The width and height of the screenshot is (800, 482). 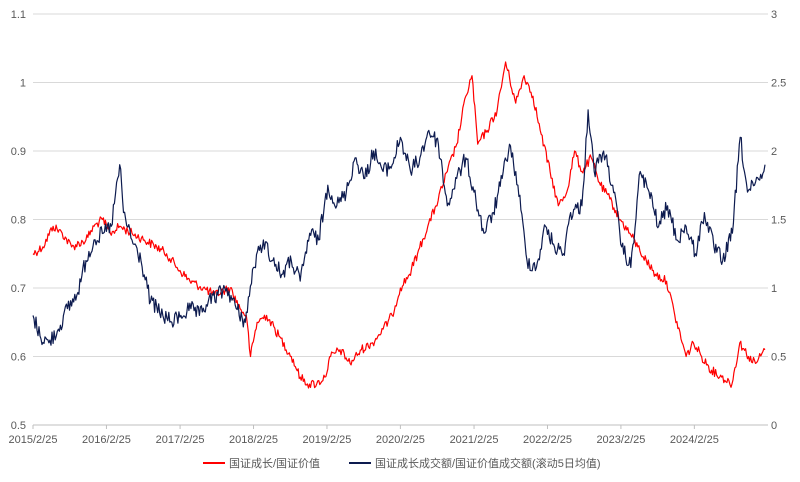 What do you see at coordinates (778, 84) in the screenshot?
I see `y-right-tick-label: 2.5` at bounding box center [778, 84].